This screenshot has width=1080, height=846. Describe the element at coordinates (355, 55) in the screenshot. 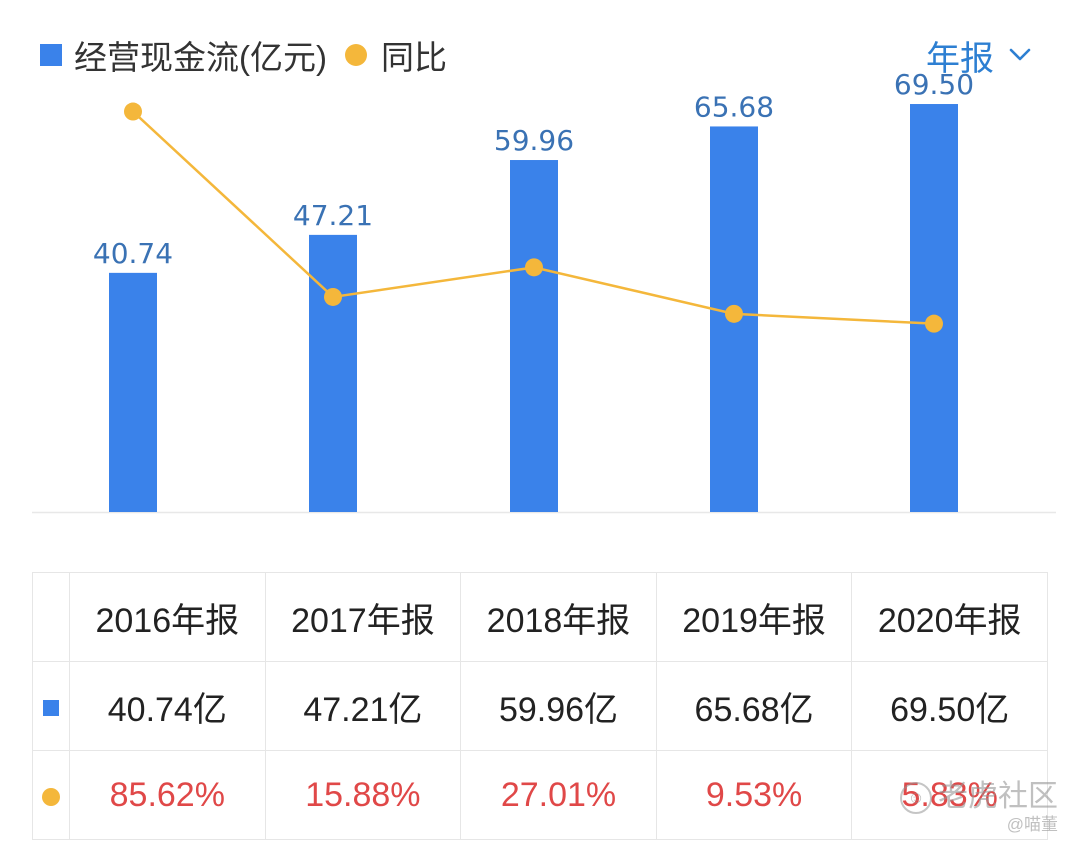

I see `legend-line-marker` at that location.